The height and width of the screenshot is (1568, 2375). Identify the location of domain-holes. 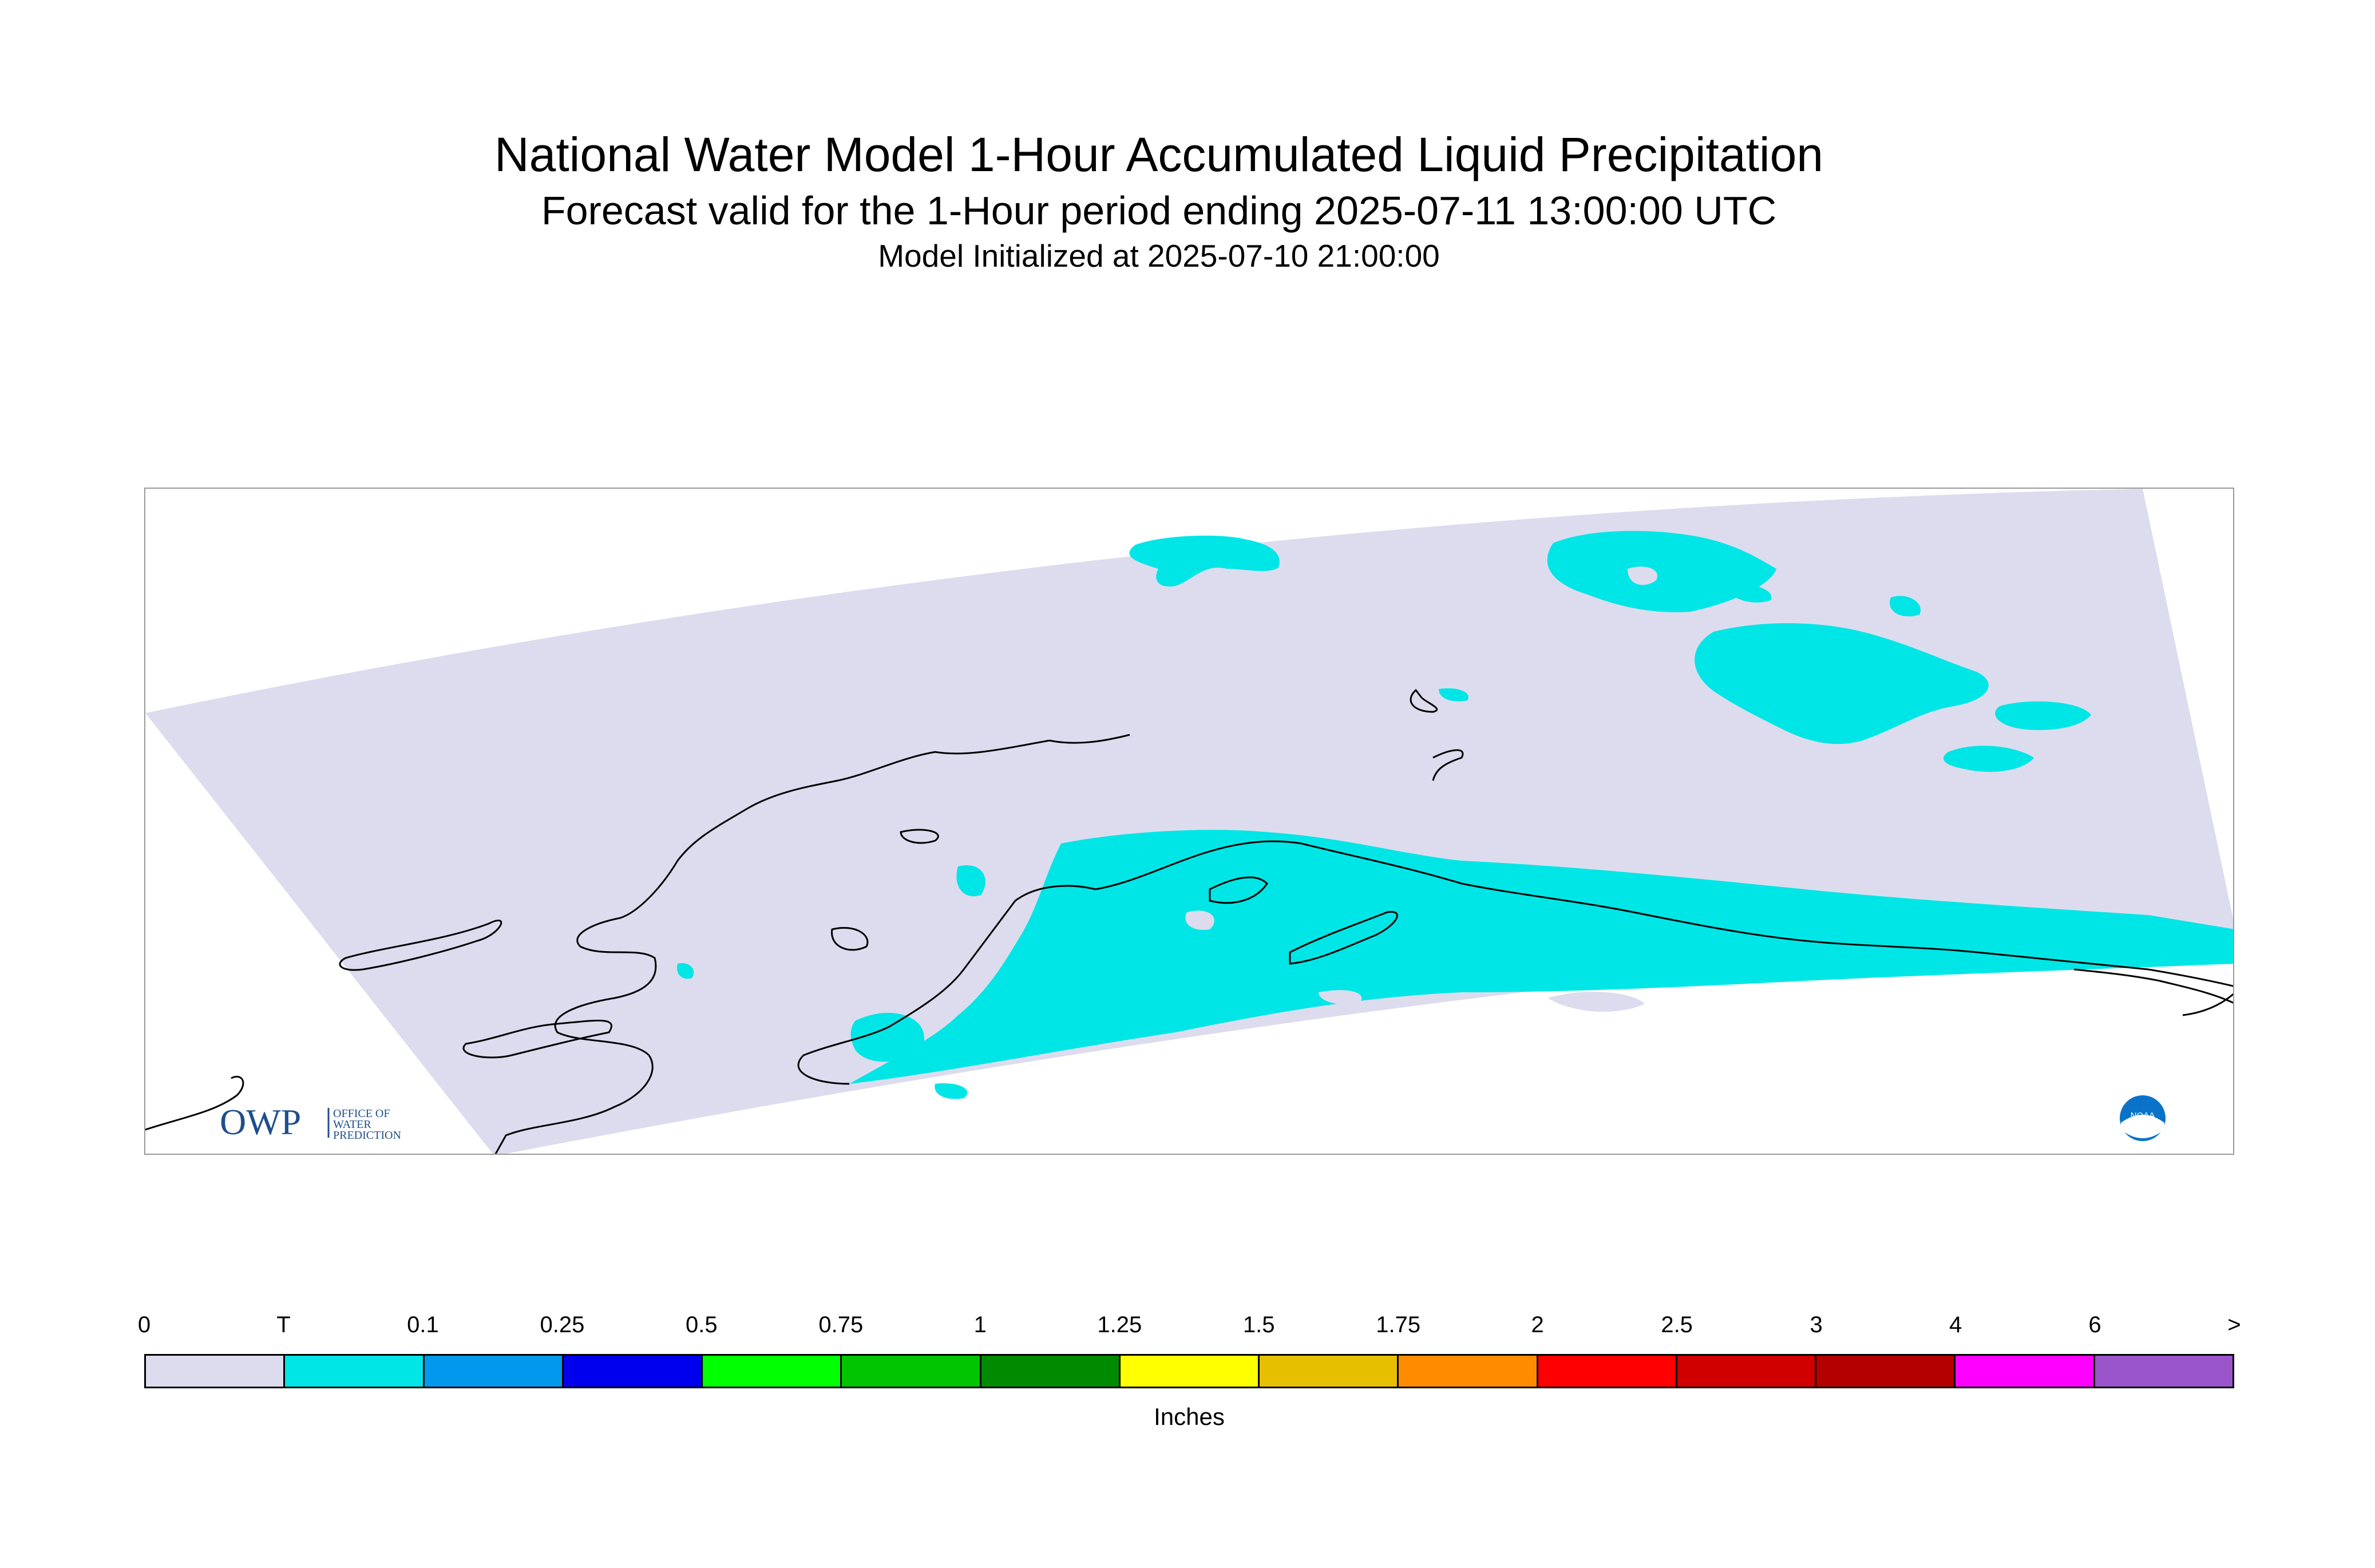
(1415, 961).